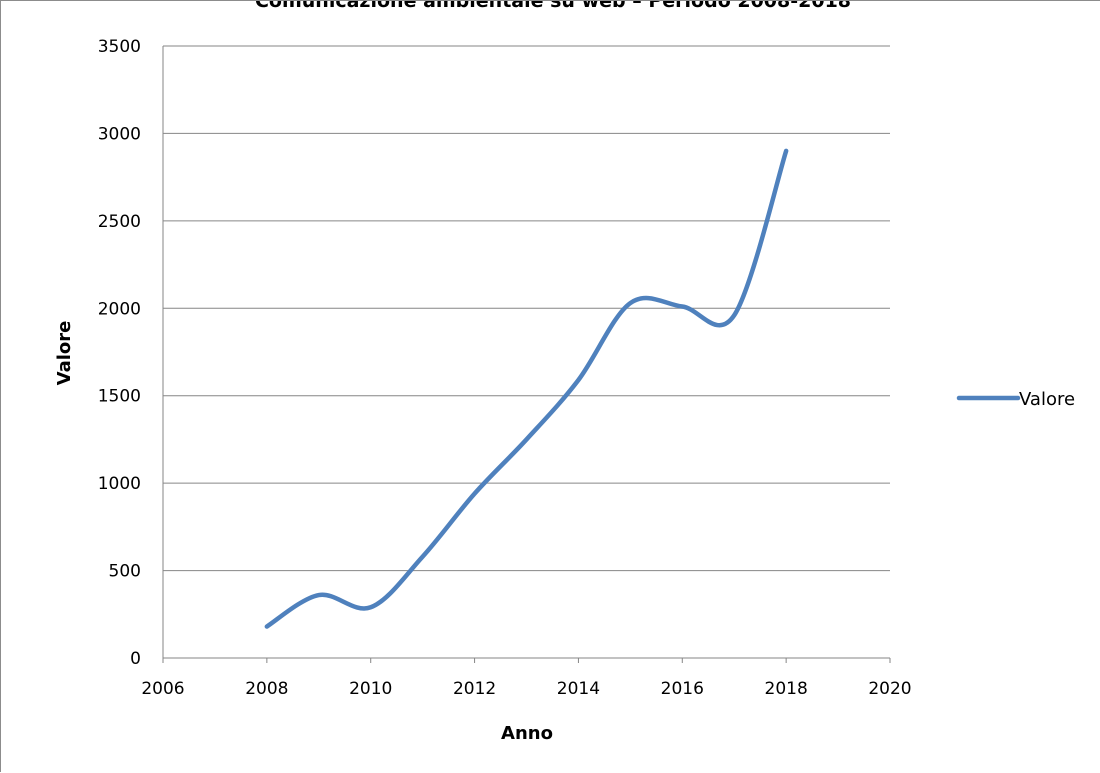 This screenshot has height=773, width=1100. What do you see at coordinates (119, 353) in the screenshot?
I see `y-tick-labels: 0 500 1000 1500 2000 2500 3000 3500` at bounding box center [119, 353].